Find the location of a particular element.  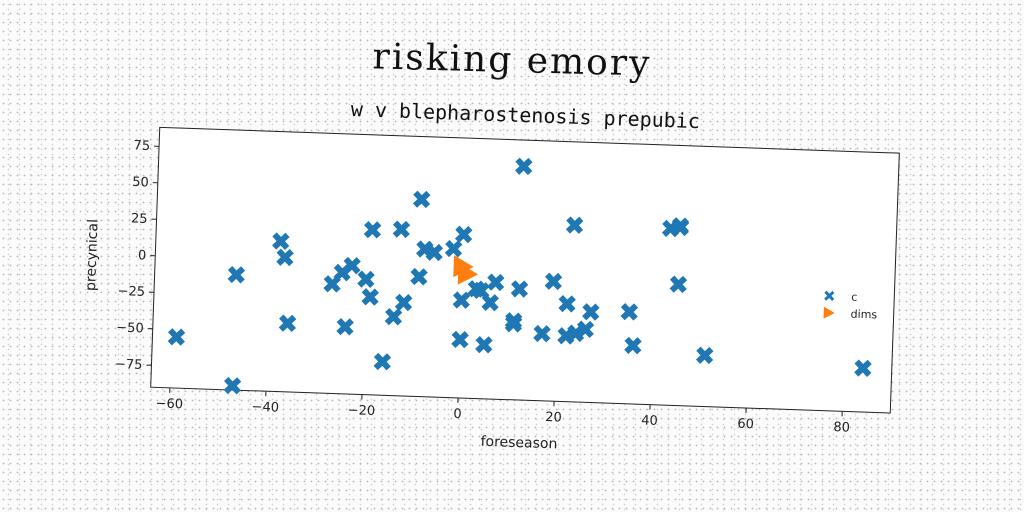

y-axis-label: precynical is located at coordinates (92, 255).